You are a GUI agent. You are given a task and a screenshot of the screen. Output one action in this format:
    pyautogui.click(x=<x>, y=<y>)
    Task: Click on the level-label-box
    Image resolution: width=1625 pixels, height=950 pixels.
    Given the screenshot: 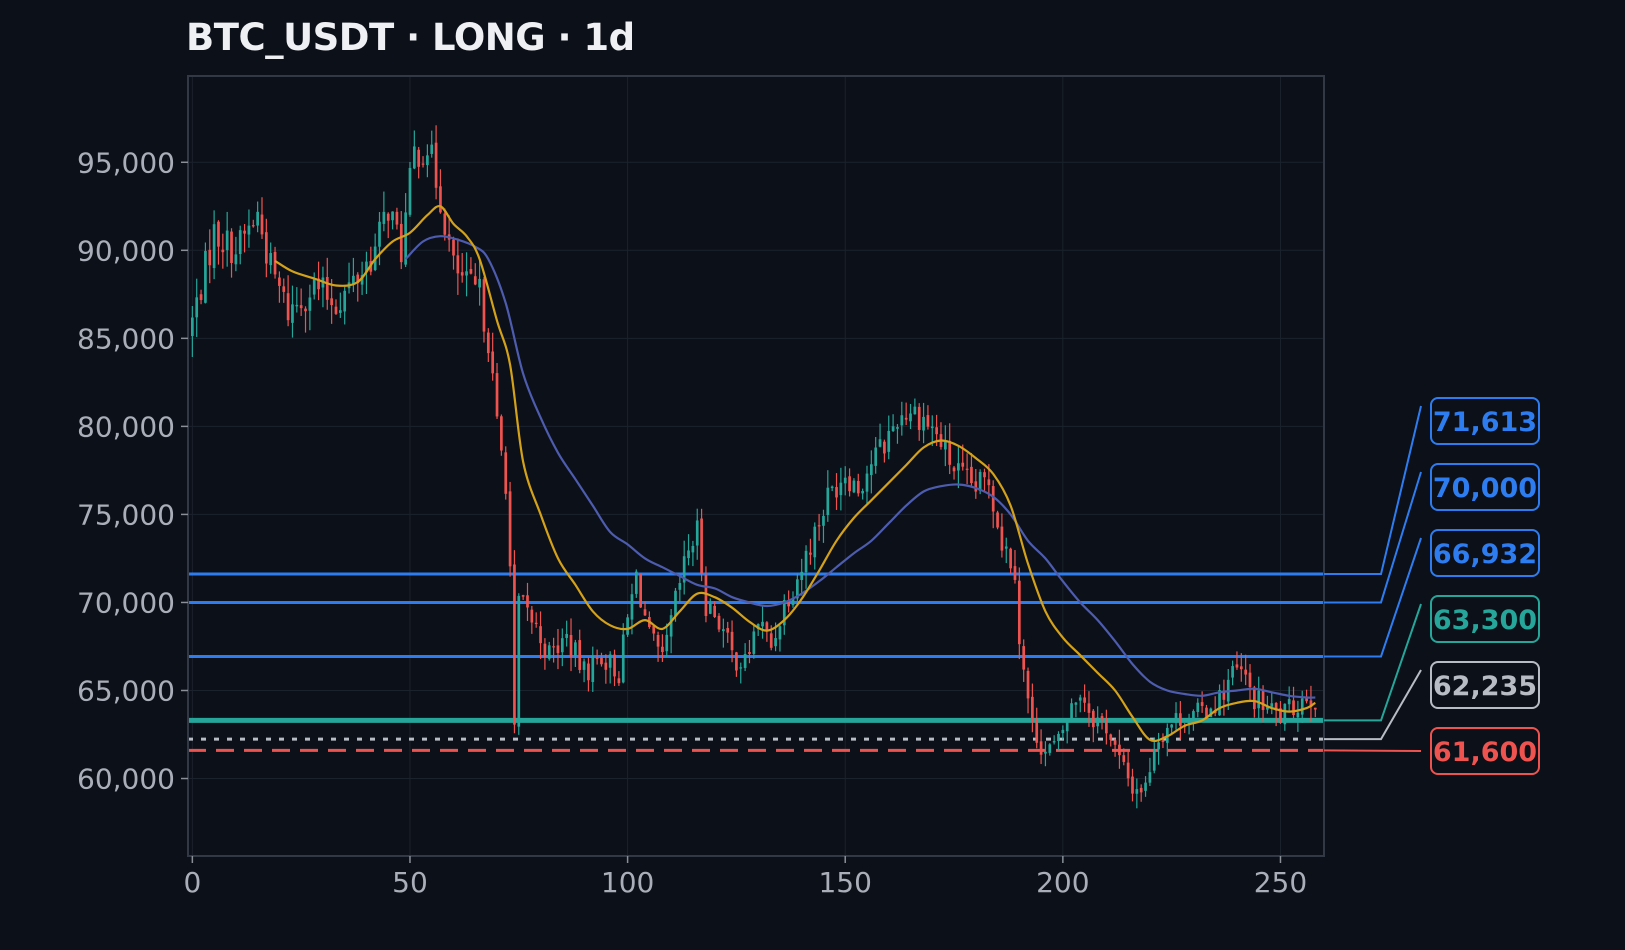 What is the action you would take?
    pyautogui.click(x=1485, y=685)
    